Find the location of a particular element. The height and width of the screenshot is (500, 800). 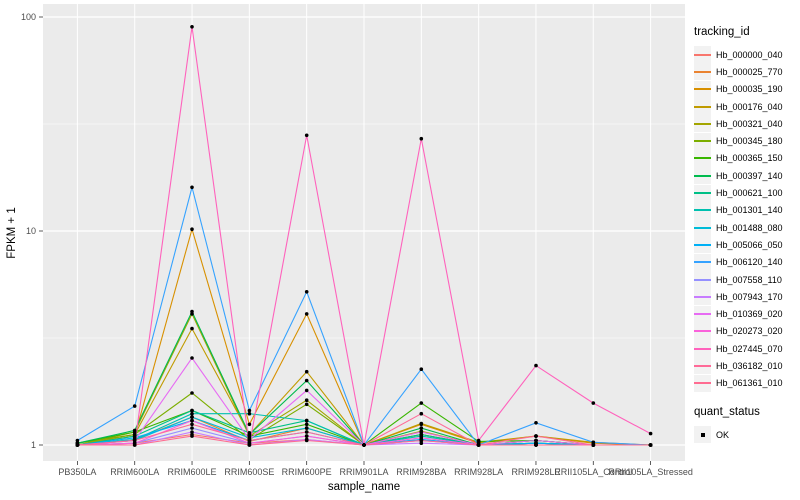

legend-item-quant-ok: OK is located at coordinates (747, 435).